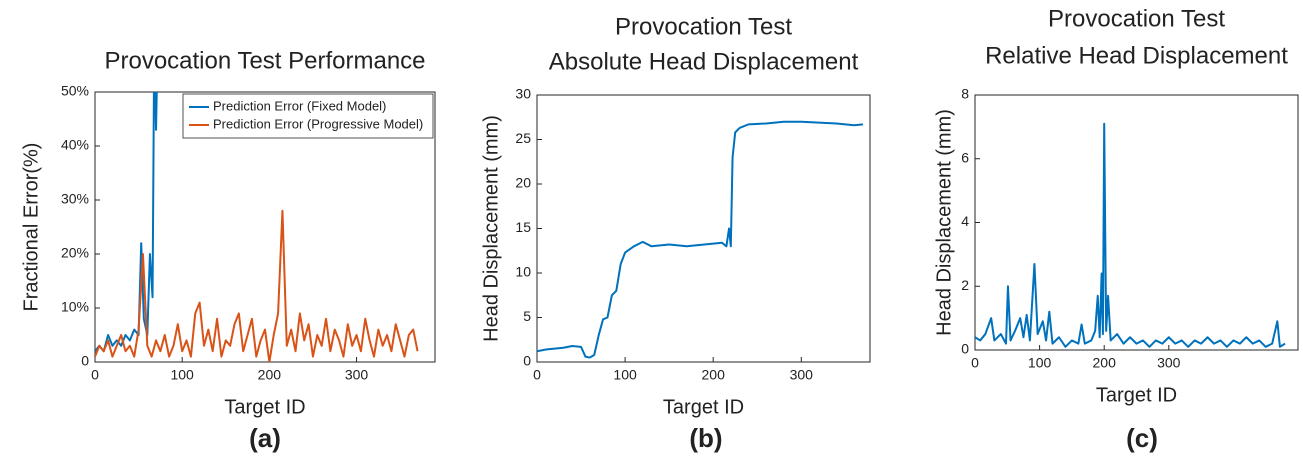  What do you see at coordinates (705, 438) in the screenshot?
I see `panel-label: (b)` at bounding box center [705, 438].